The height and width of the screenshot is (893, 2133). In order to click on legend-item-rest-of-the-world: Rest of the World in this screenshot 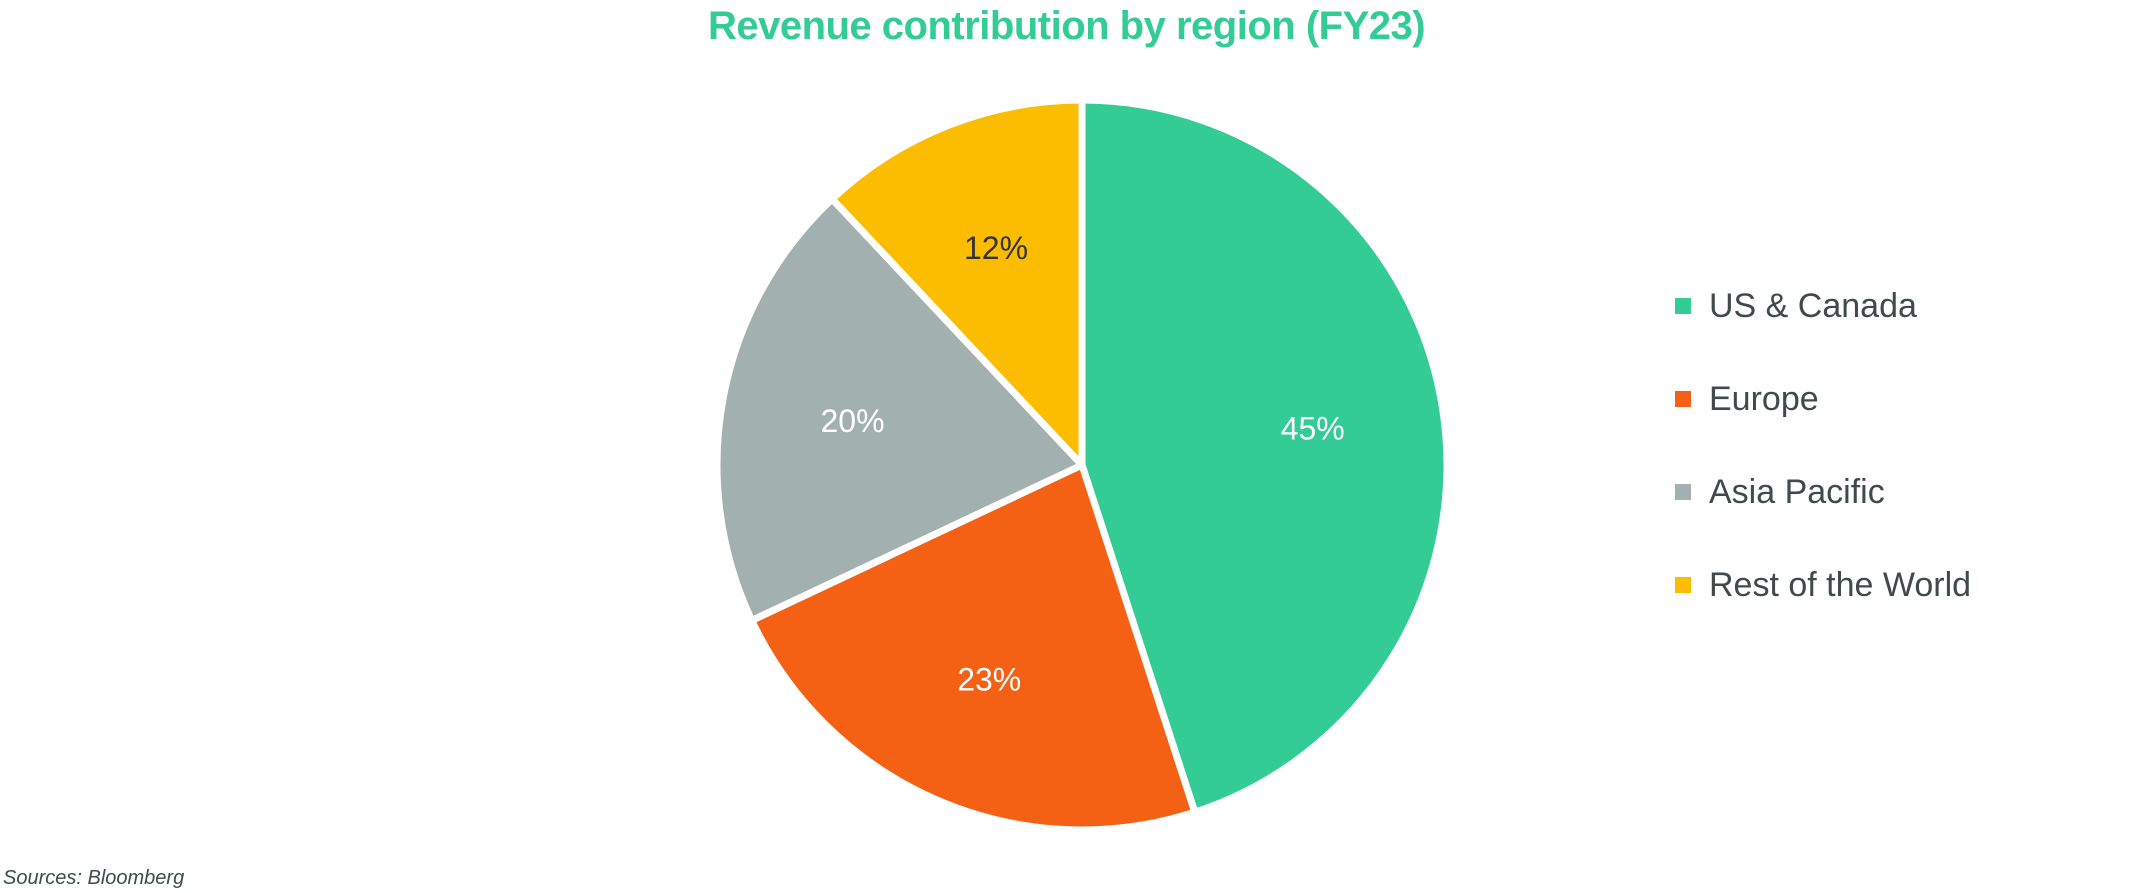, I will do `click(1823, 585)`.